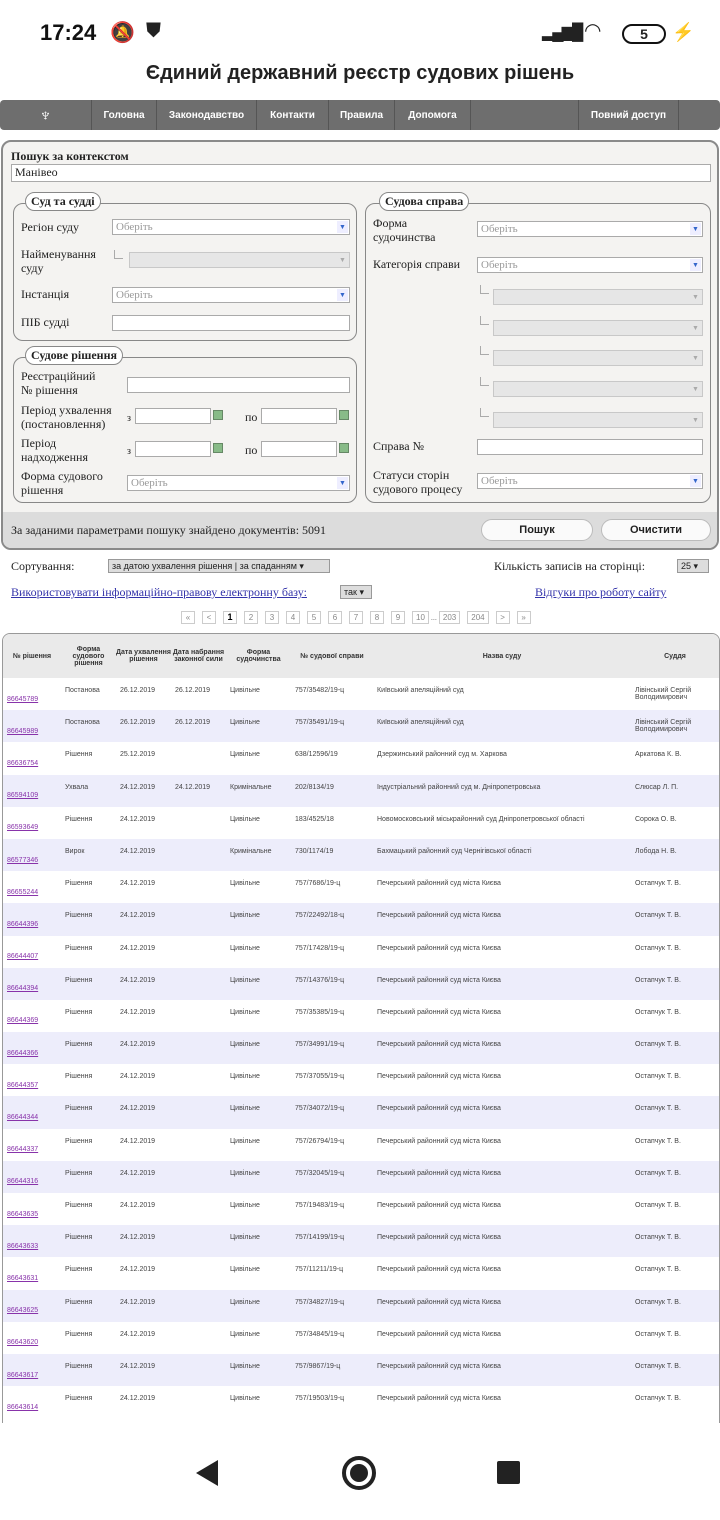  What do you see at coordinates (299, 449) in the screenshot?
I see `received-to-input` at bounding box center [299, 449].